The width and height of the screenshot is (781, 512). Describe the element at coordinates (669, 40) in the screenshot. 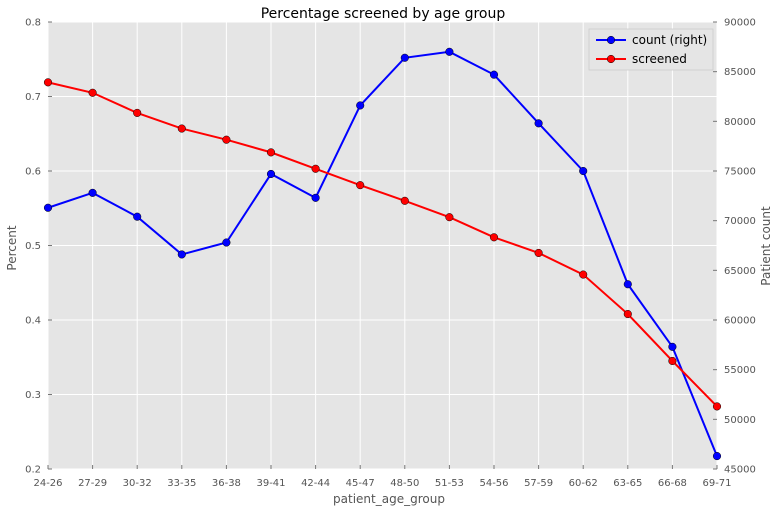

I see `legend-label-count: count (right)` at that location.